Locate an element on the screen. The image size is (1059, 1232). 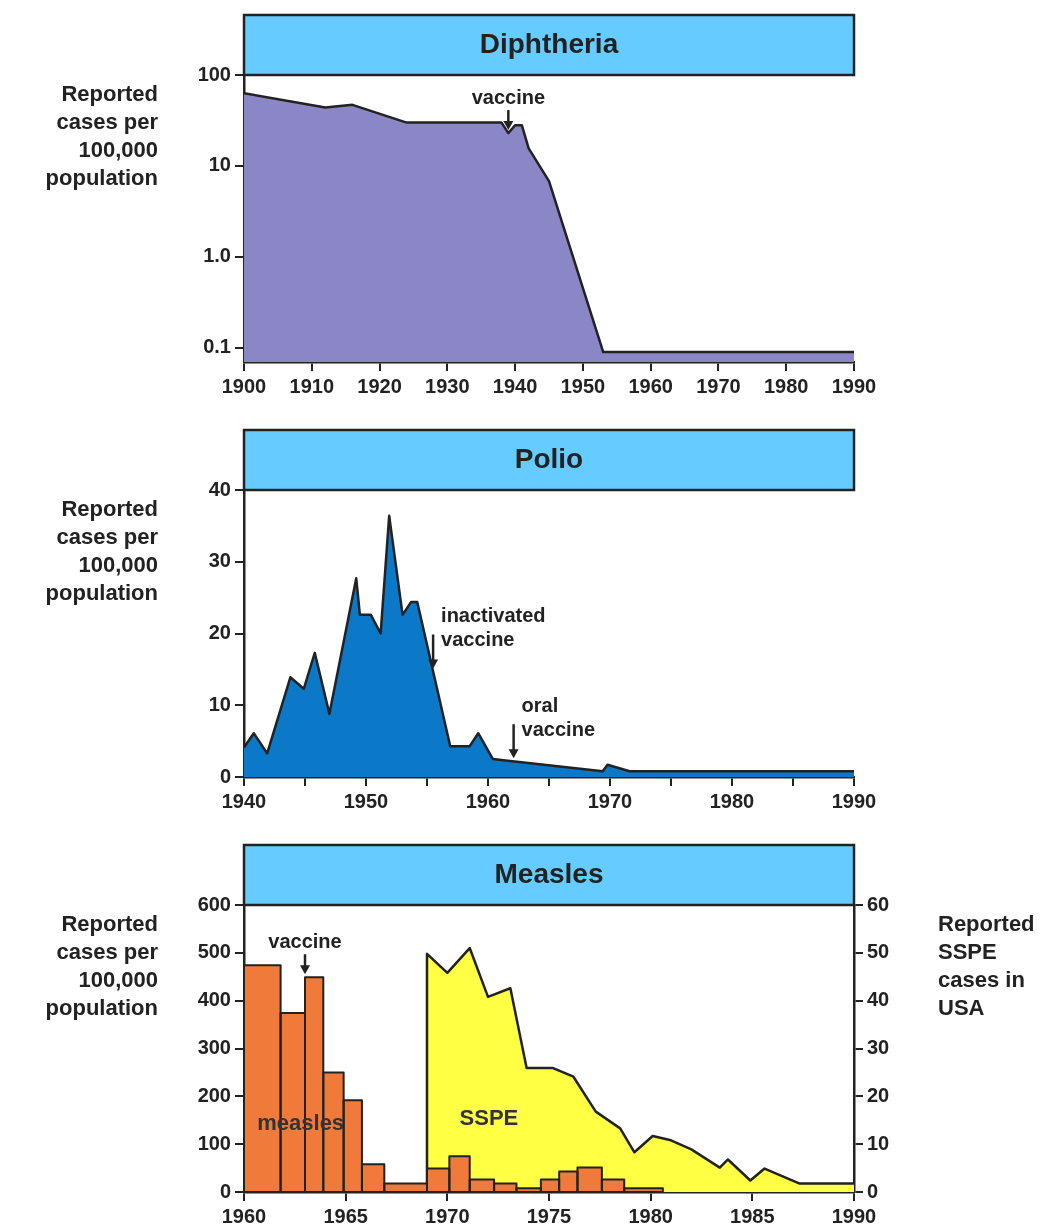
chart-title: Diphtheria is located at coordinates (549, 43).